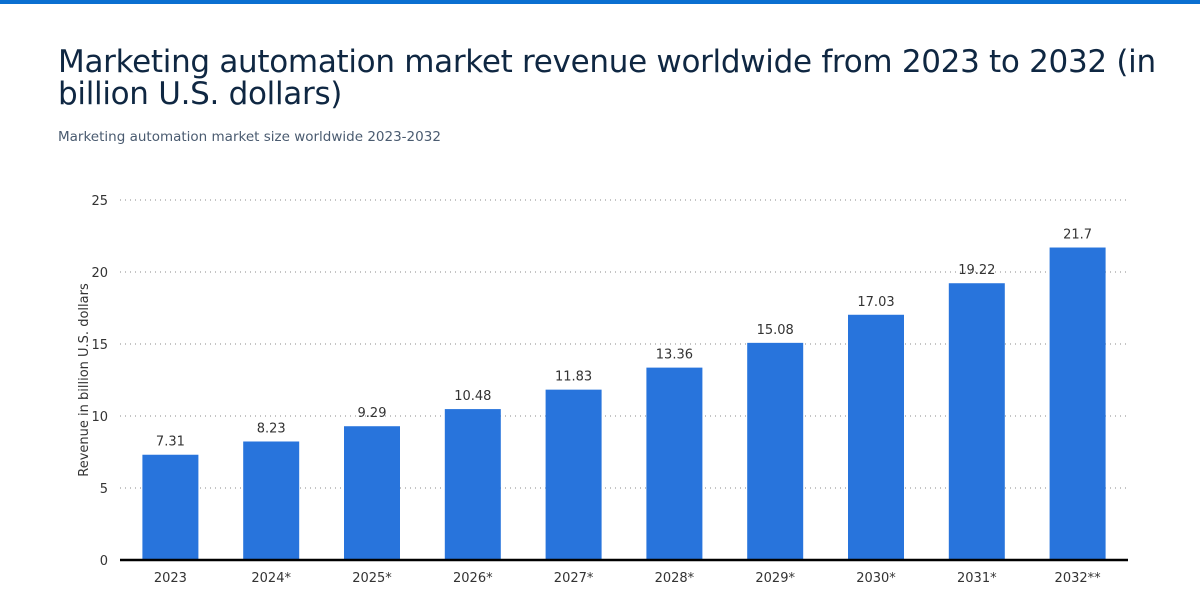 This screenshot has height=609, width=1200. What do you see at coordinates (99, 417) in the screenshot?
I see `y-tick-label: 10` at bounding box center [99, 417].